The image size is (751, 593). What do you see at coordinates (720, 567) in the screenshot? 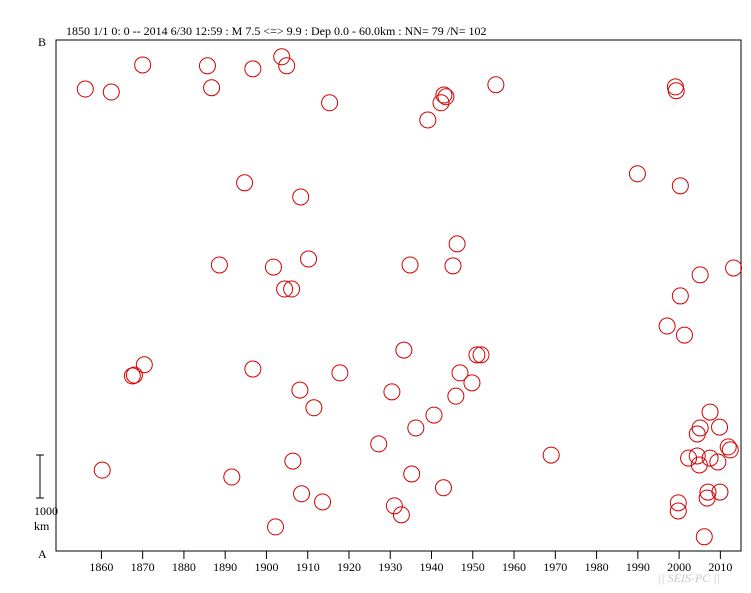
I see `x-tick-label: 2010` at bounding box center [720, 567].